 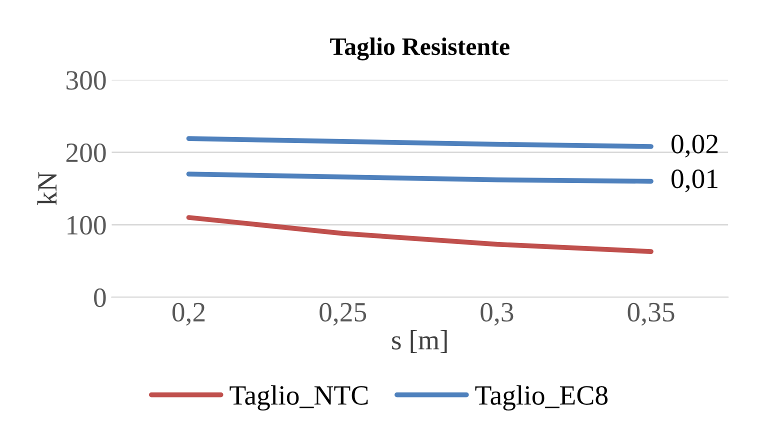 I want to click on y-tick-label: 200, so click(x=86, y=152).